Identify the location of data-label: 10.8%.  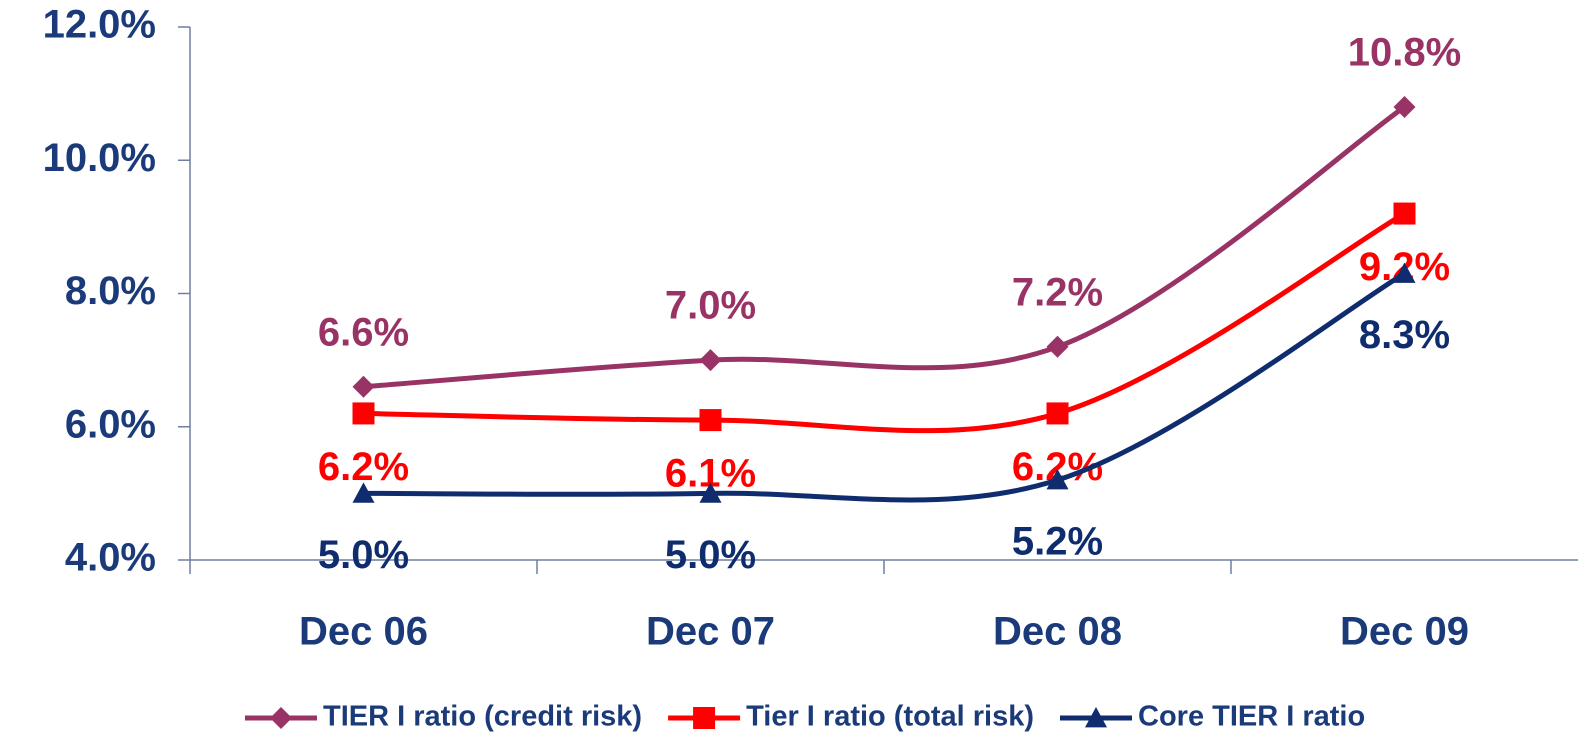
(1404, 53).